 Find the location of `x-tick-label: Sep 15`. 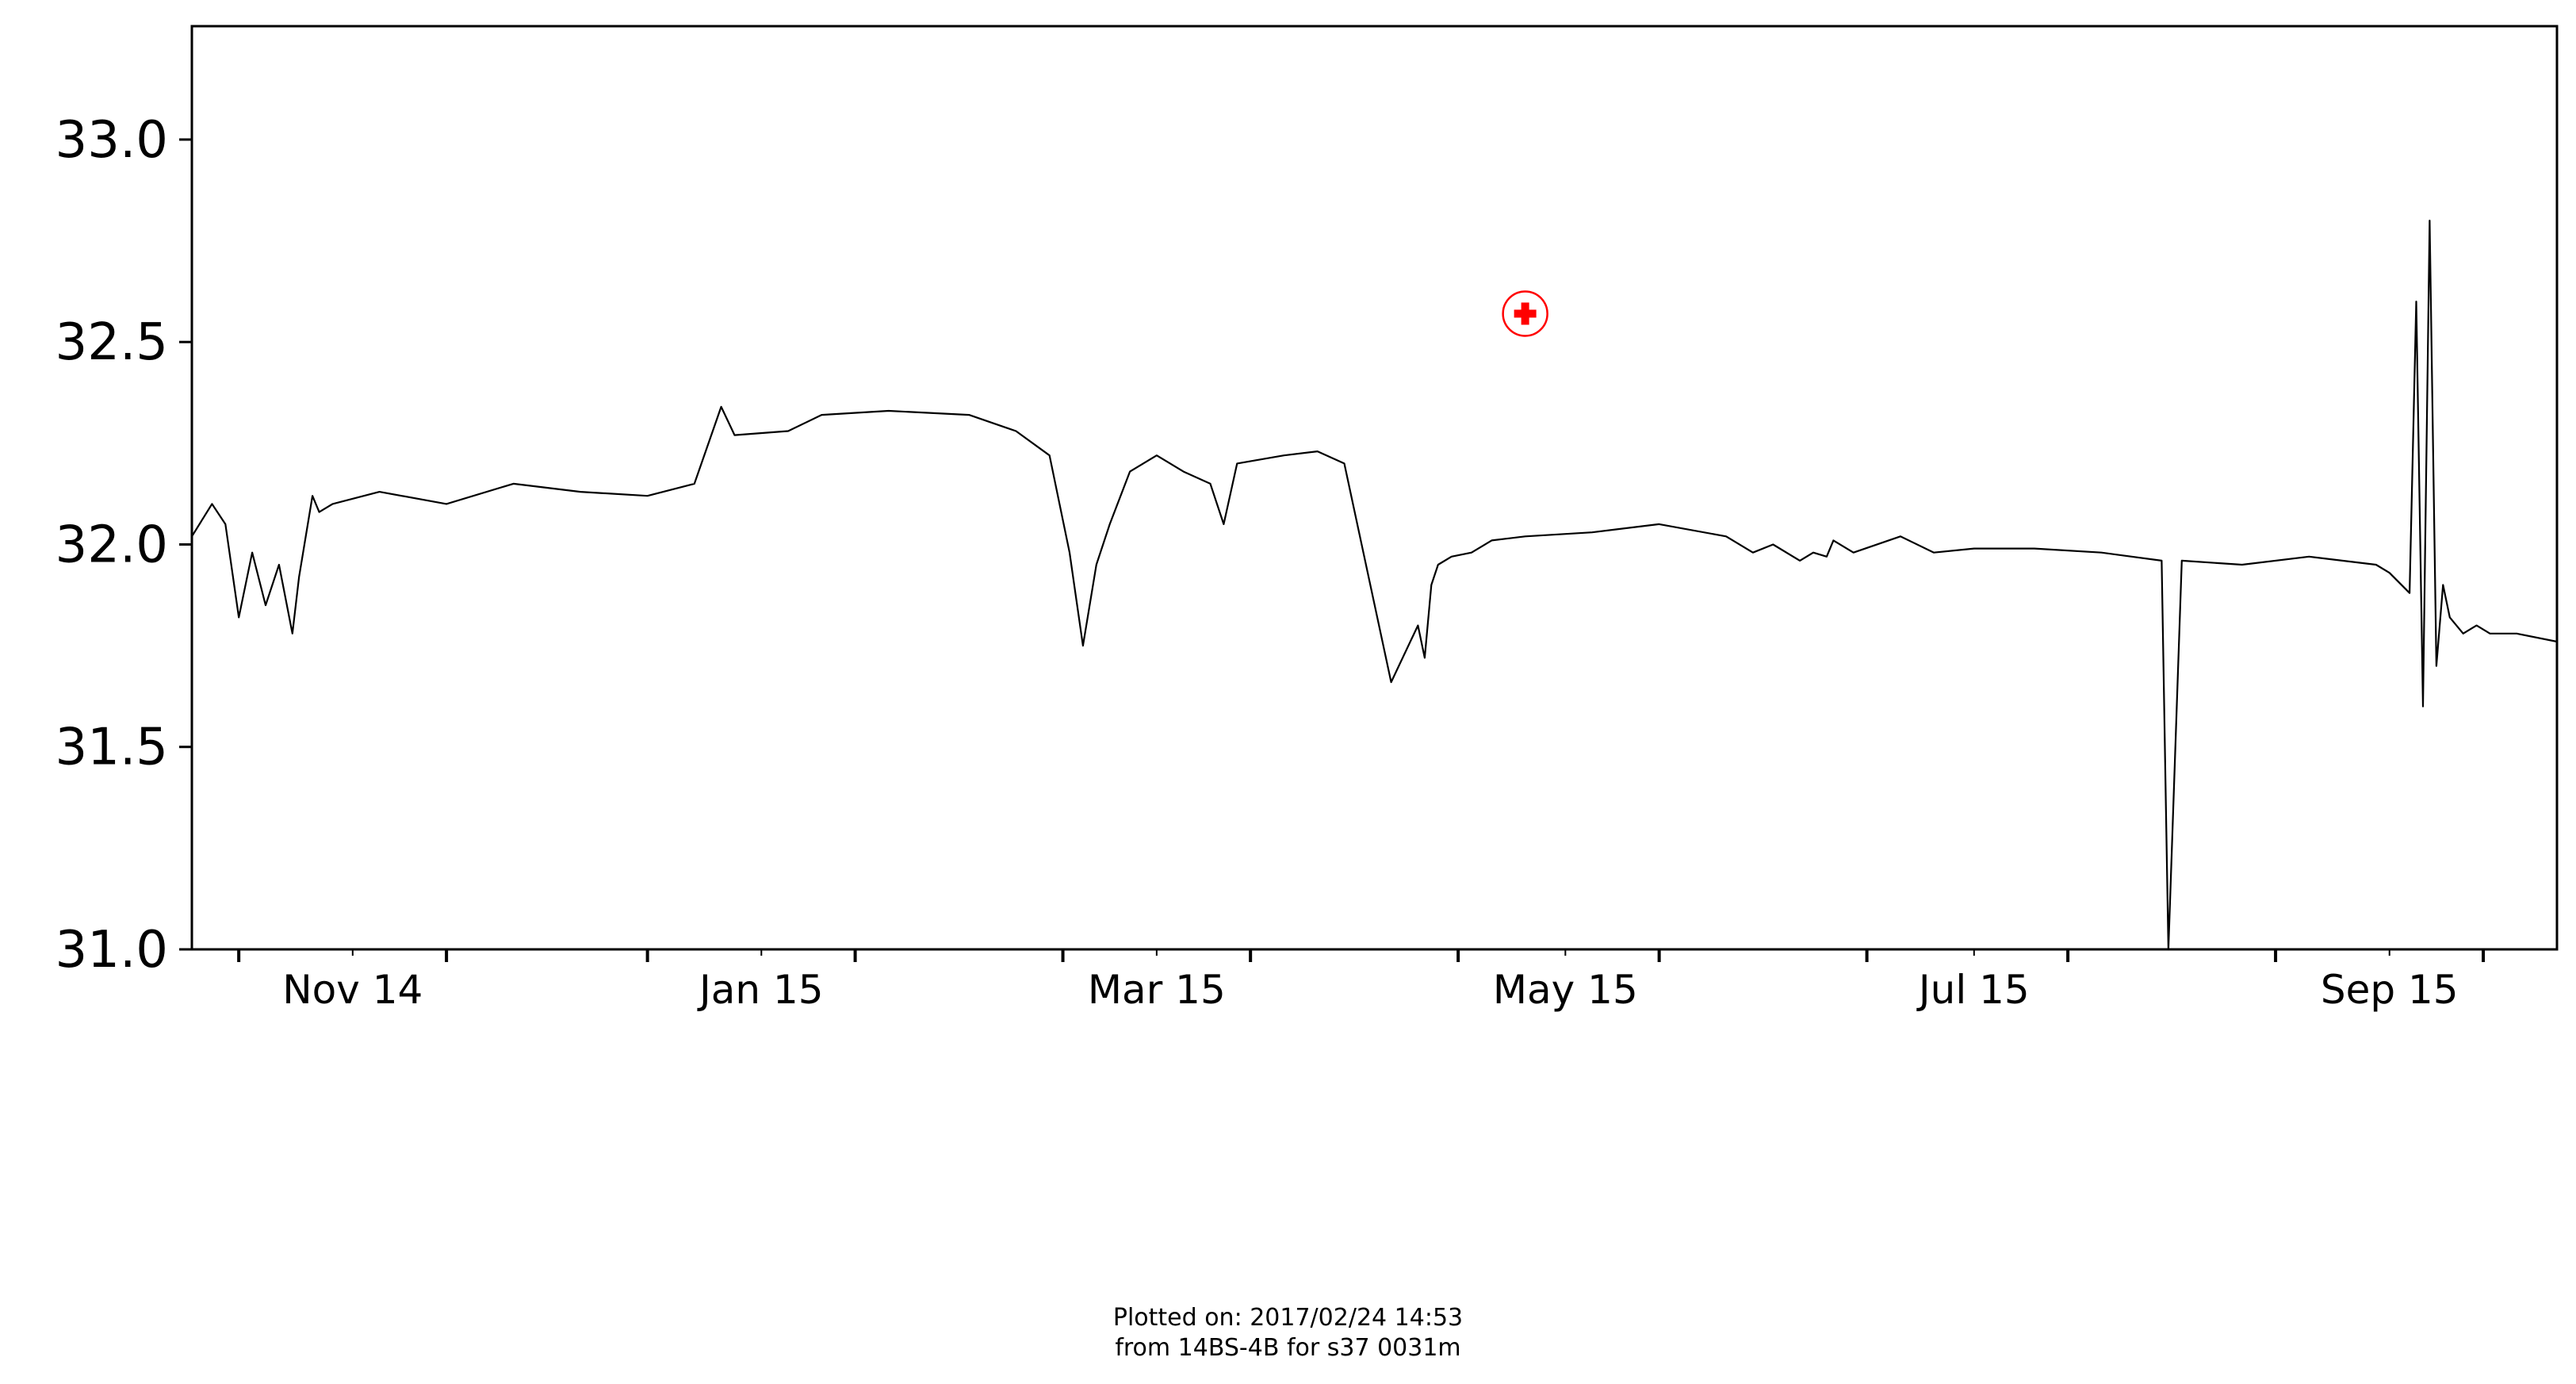

x-tick-label: Sep 15 is located at coordinates (2390, 990).